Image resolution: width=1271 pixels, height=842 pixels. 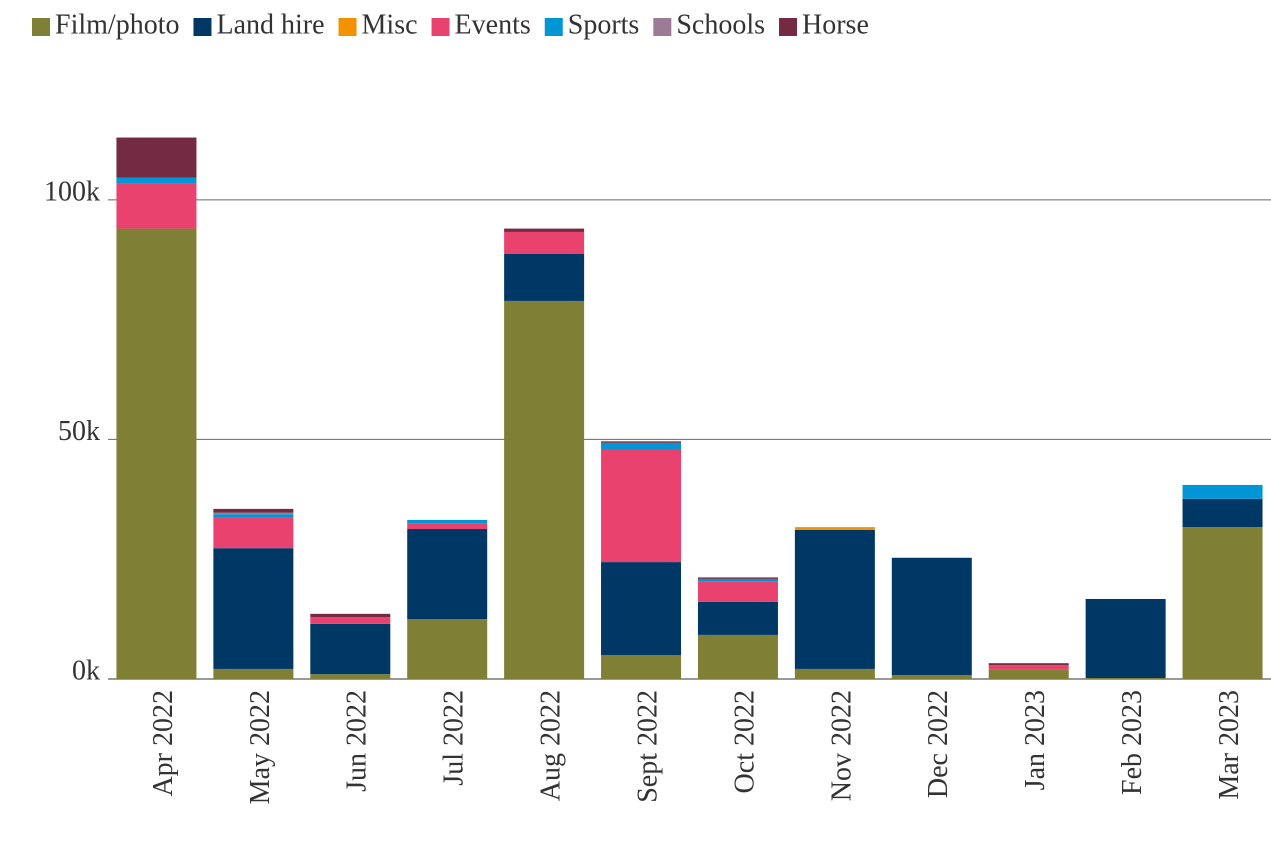 What do you see at coordinates (744, 741) in the screenshot?
I see `x-tick-label: Oct 2022` at bounding box center [744, 741].